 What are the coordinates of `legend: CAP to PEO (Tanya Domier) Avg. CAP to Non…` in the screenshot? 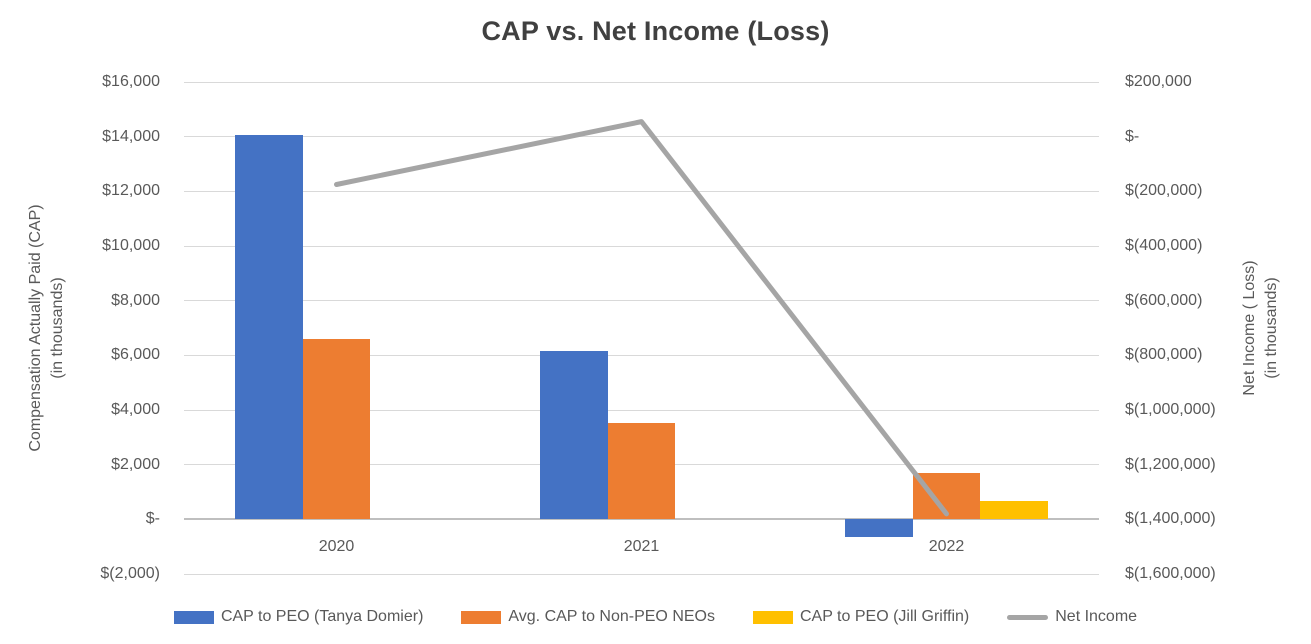 It's located at (655, 617).